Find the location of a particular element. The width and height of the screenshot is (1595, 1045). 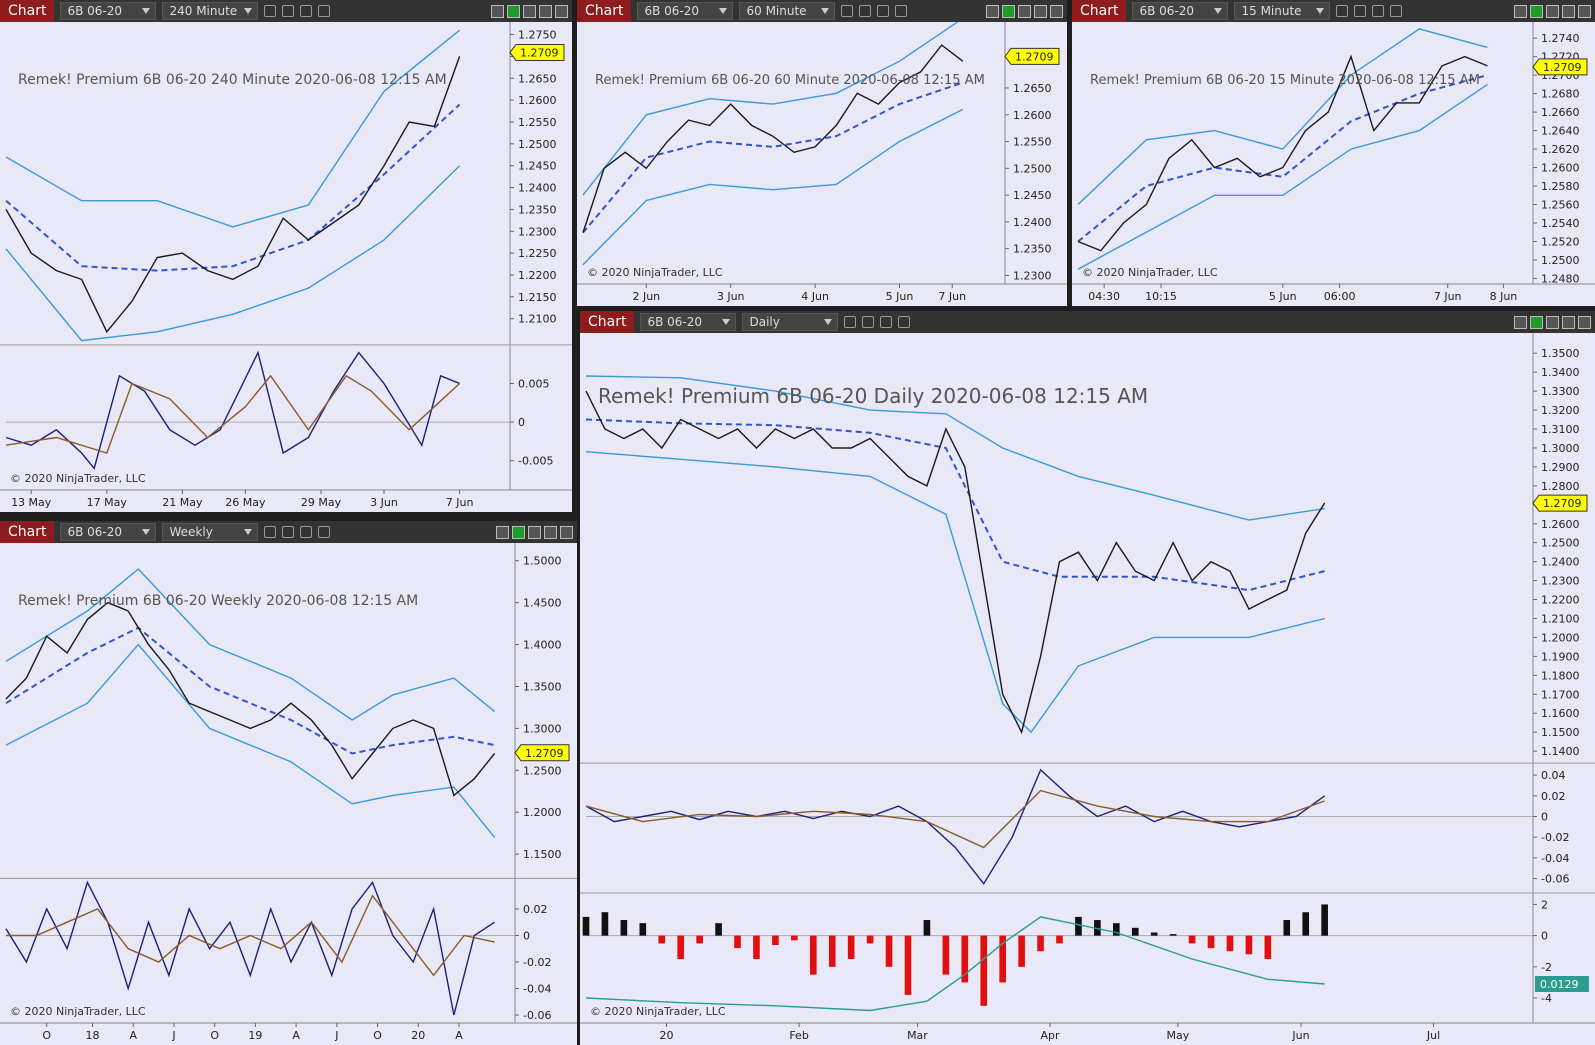

x-tick-label: 18 is located at coordinates (93, 1035).